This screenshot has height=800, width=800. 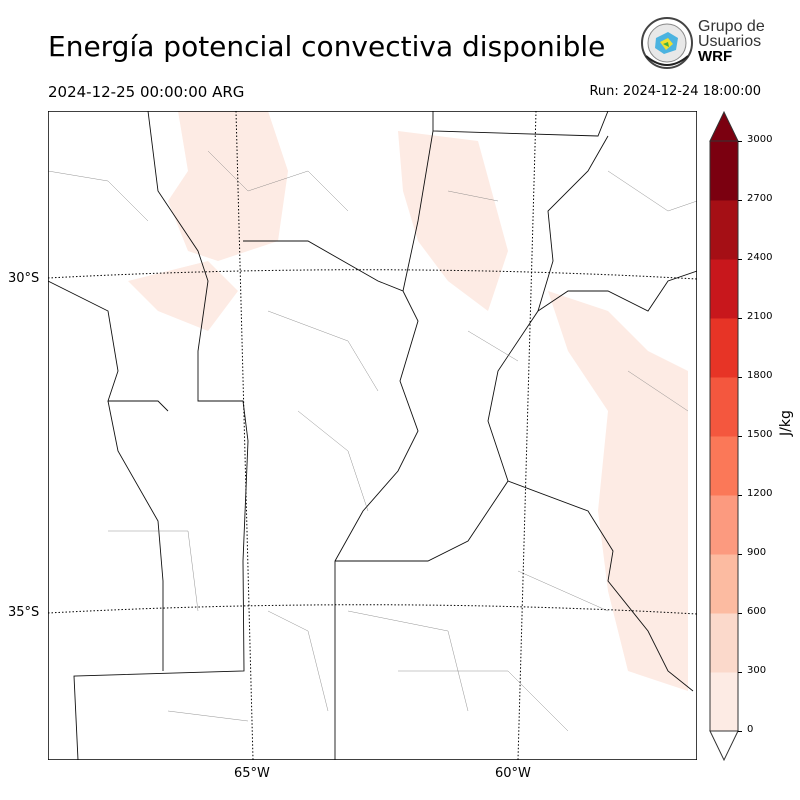 I want to click on run-time: Run: 2024-12-24 18:00:00, so click(x=675, y=91).